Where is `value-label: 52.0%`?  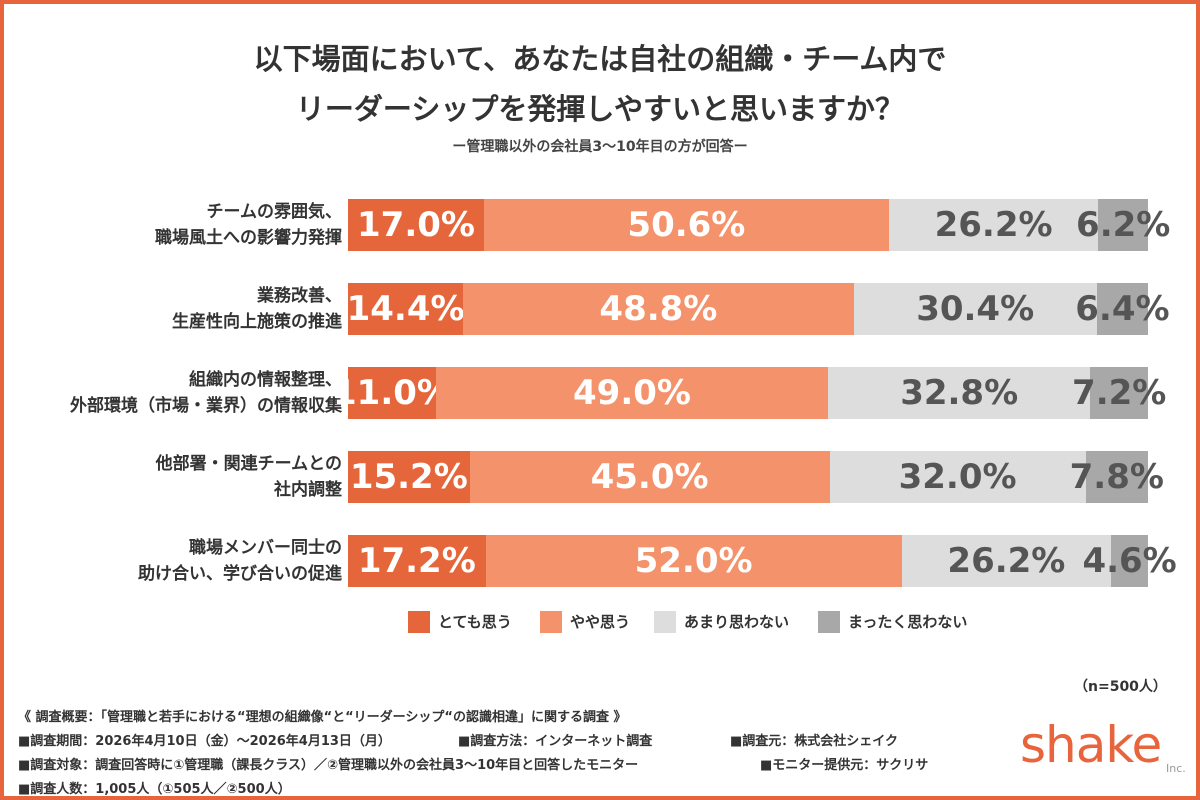
value-label: 52.0% is located at coordinates (693, 561).